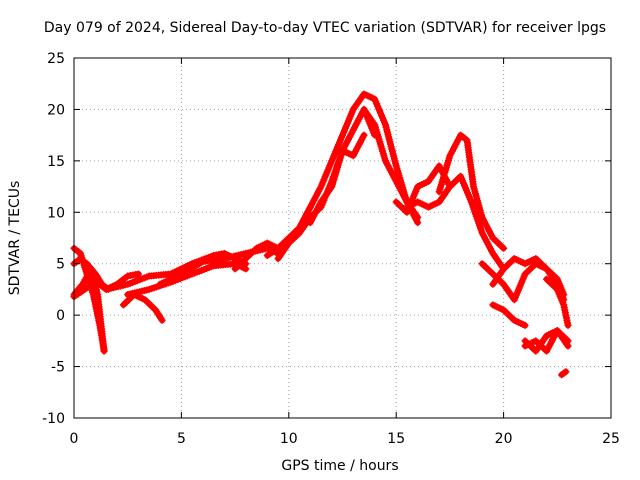 The image size is (640, 480). I want to click on y-tick-label: -5, so click(58, 368).